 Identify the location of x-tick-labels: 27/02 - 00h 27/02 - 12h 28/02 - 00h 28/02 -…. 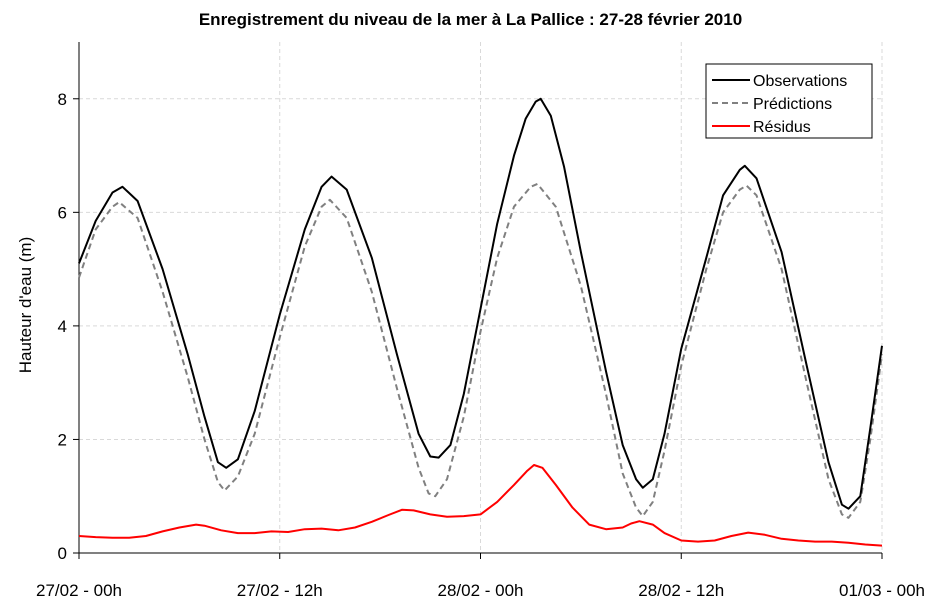
(480, 590).